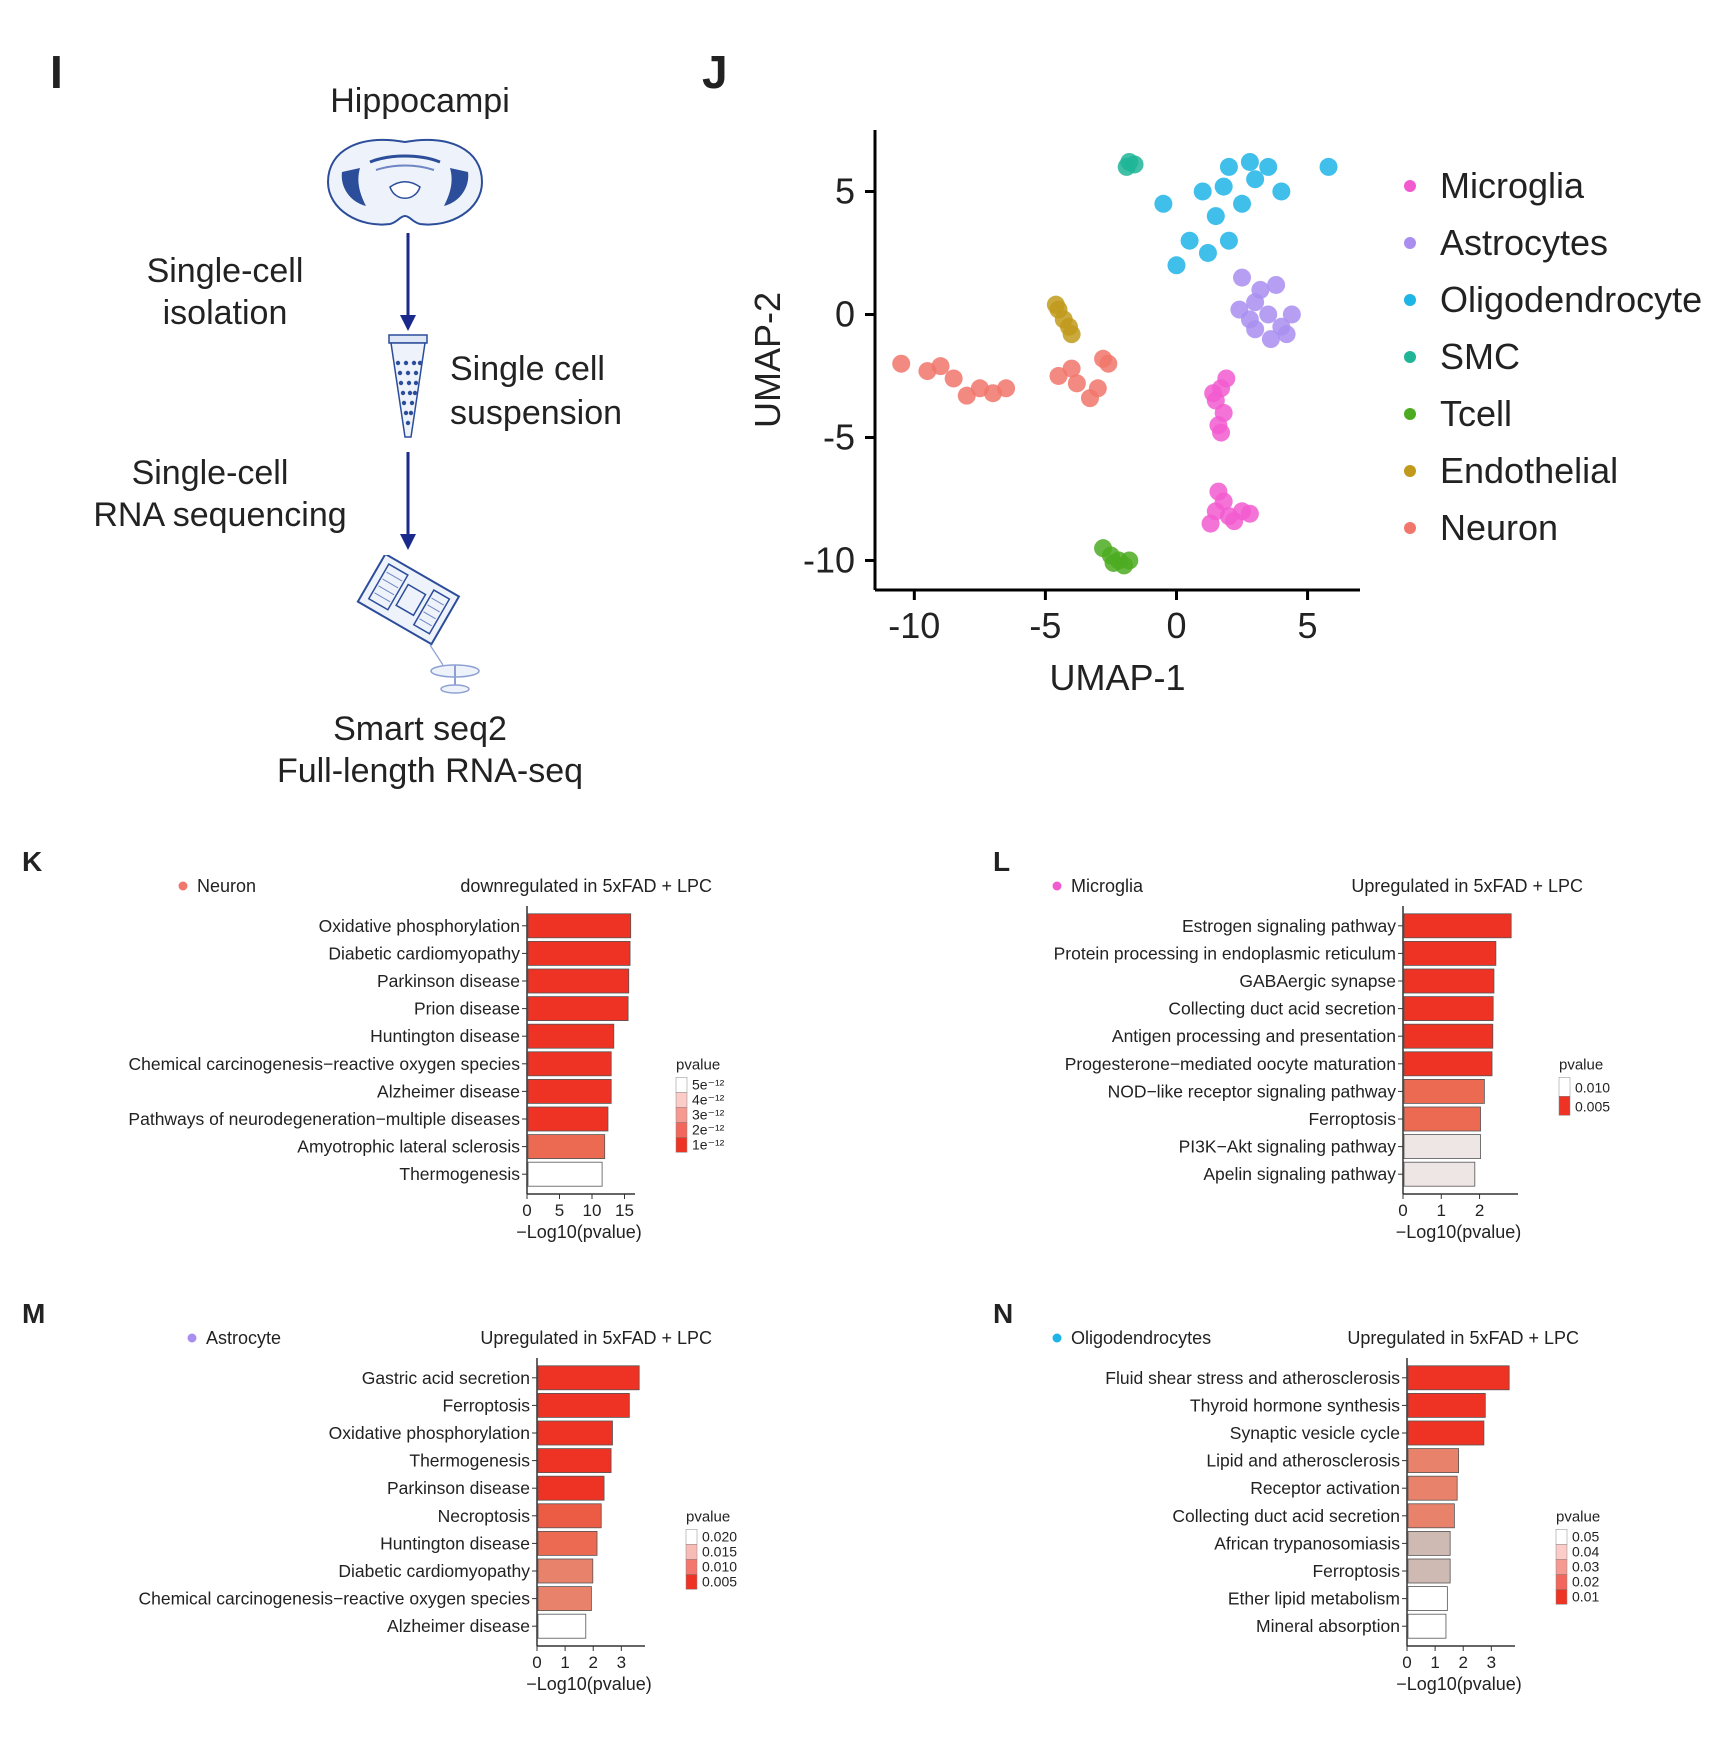 The height and width of the screenshot is (1744, 1721). I want to click on astrocyte-subset-dot, so click(192, 1338).